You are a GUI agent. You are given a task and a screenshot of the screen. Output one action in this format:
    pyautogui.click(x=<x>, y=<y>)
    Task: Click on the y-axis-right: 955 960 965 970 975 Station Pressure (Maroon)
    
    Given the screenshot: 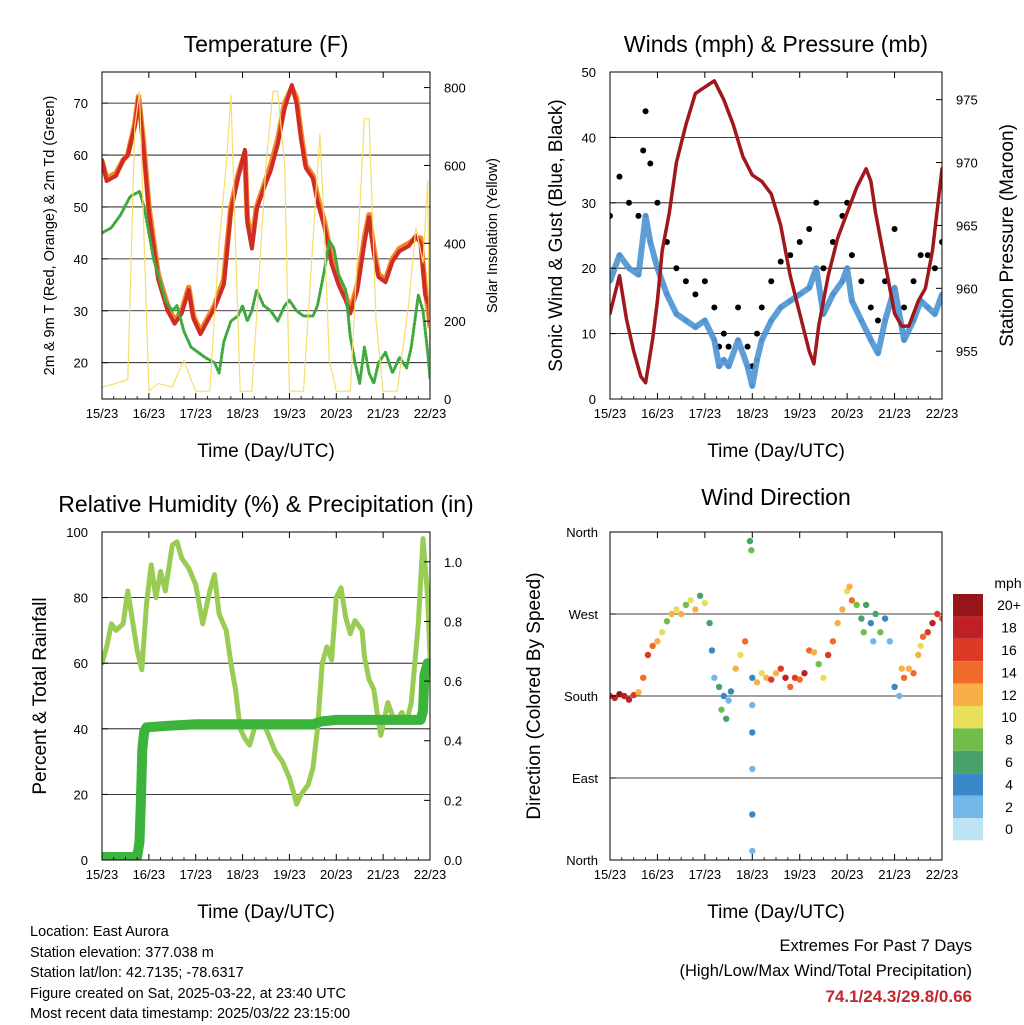 What is the action you would take?
    pyautogui.click(x=977, y=226)
    